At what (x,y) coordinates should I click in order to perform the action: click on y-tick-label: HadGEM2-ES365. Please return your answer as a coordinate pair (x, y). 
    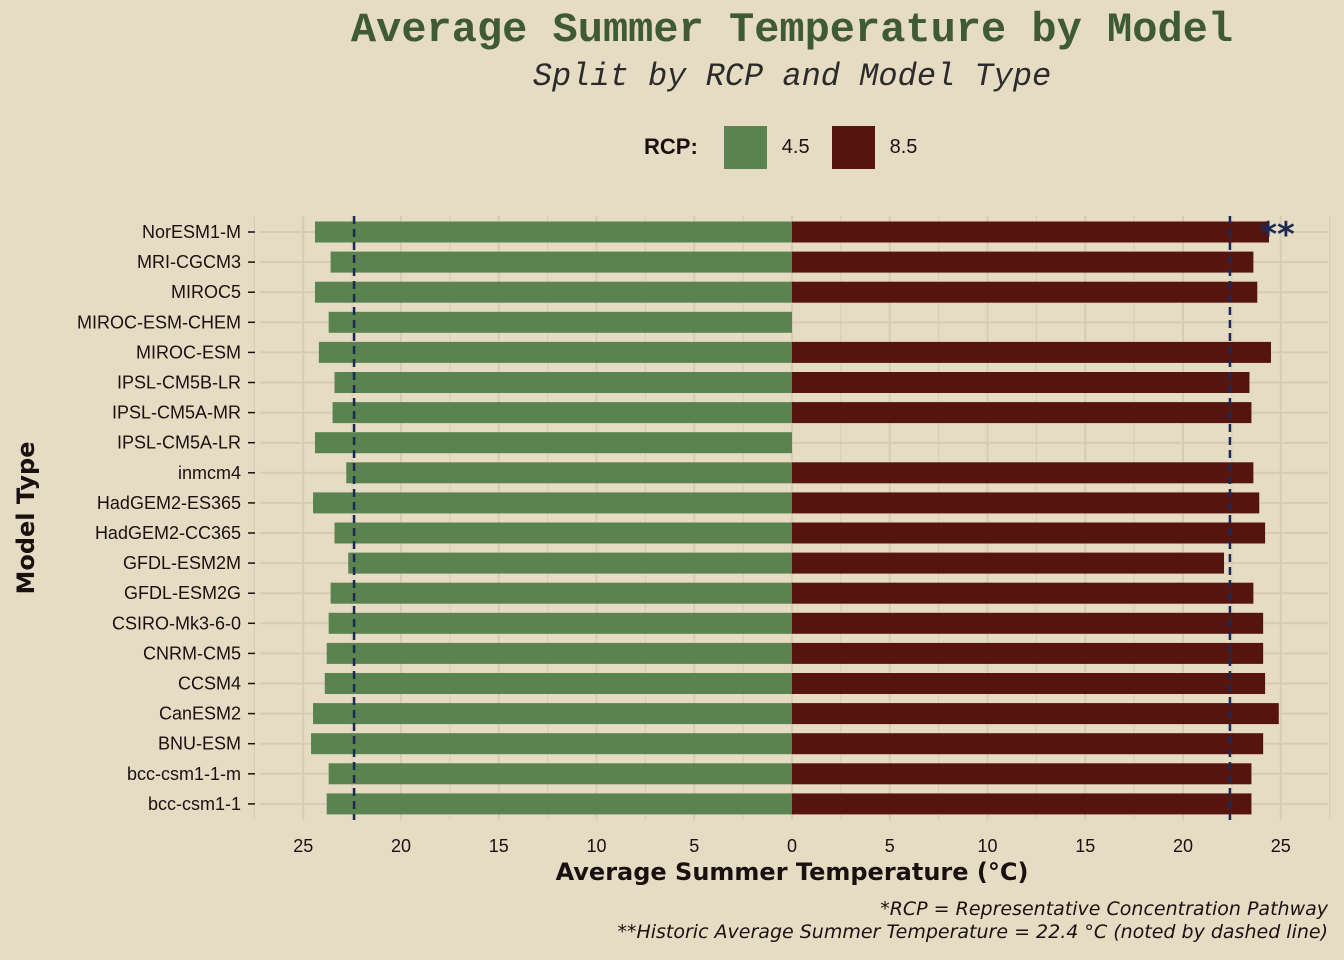
    Looking at the image, I should click on (169, 503).